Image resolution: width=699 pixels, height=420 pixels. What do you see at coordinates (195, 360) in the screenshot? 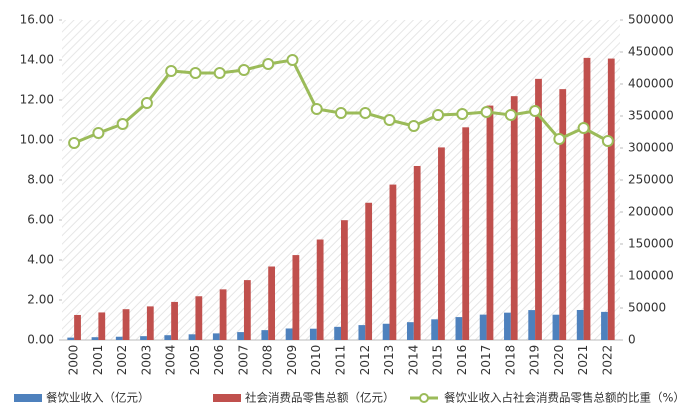
I see `x-tick-label: 2005` at bounding box center [195, 360].